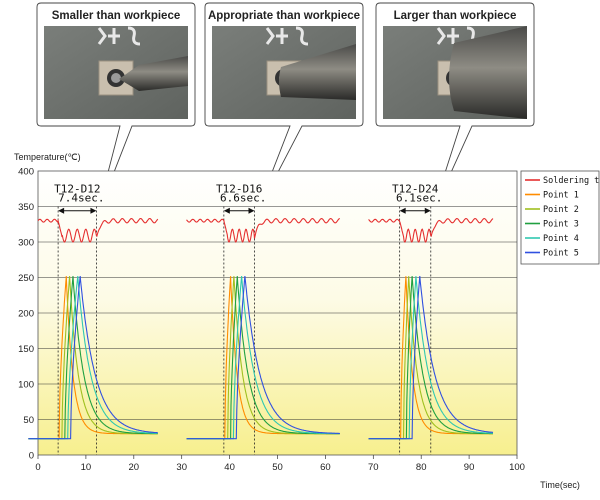  What do you see at coordinates (560, 485) in the screenshot?
I see `x-axis-label: Time(sec)` at bounding box center [560, 485].